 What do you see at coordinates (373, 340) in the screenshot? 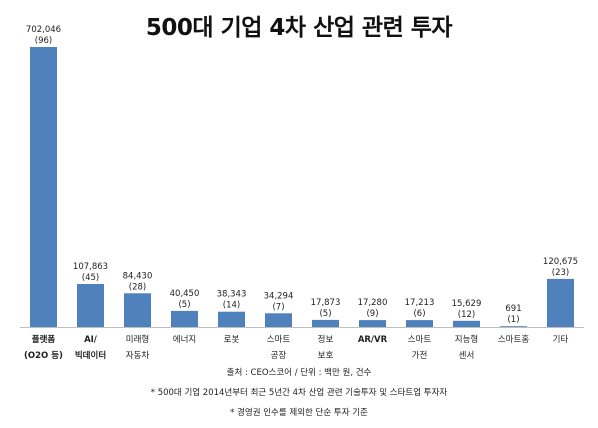
I see `category-label: AR/VR` at bounding box center [373, 340].